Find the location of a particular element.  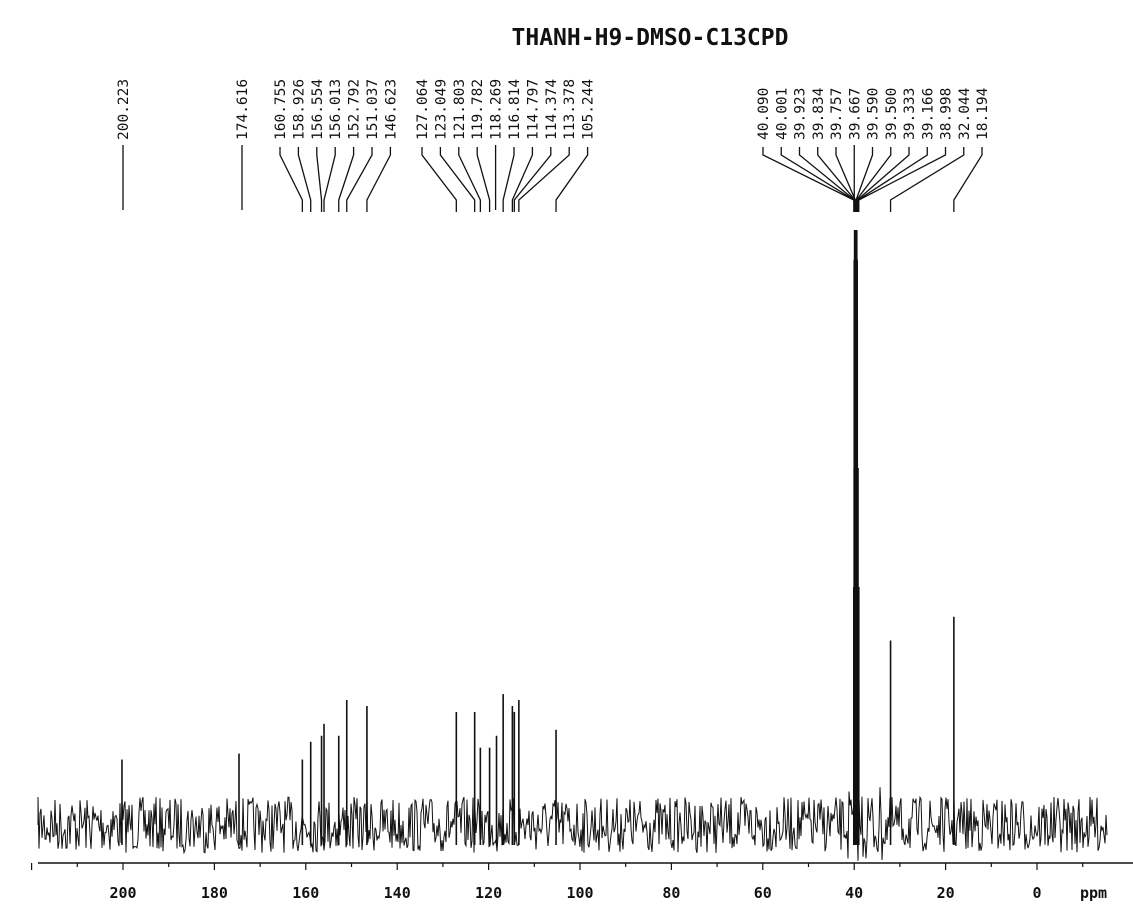

peak-label: 39.923 is located at coordinates (801, 114).